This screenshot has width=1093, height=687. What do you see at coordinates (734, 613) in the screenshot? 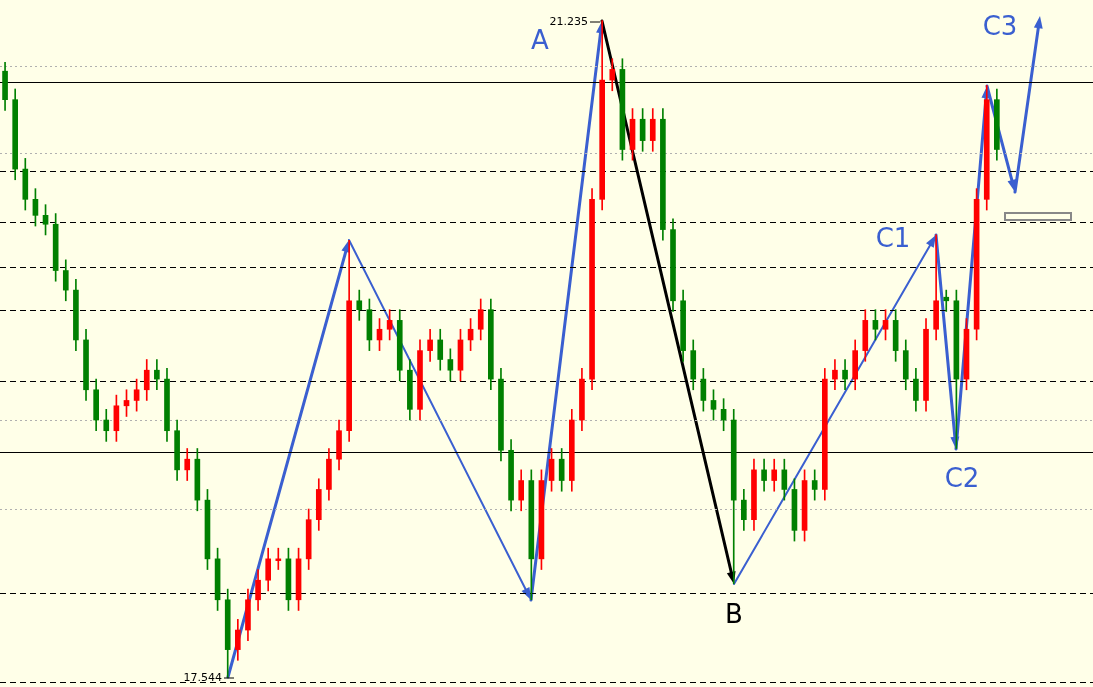
I see `annotation: B` at bounding box center [734, 613].